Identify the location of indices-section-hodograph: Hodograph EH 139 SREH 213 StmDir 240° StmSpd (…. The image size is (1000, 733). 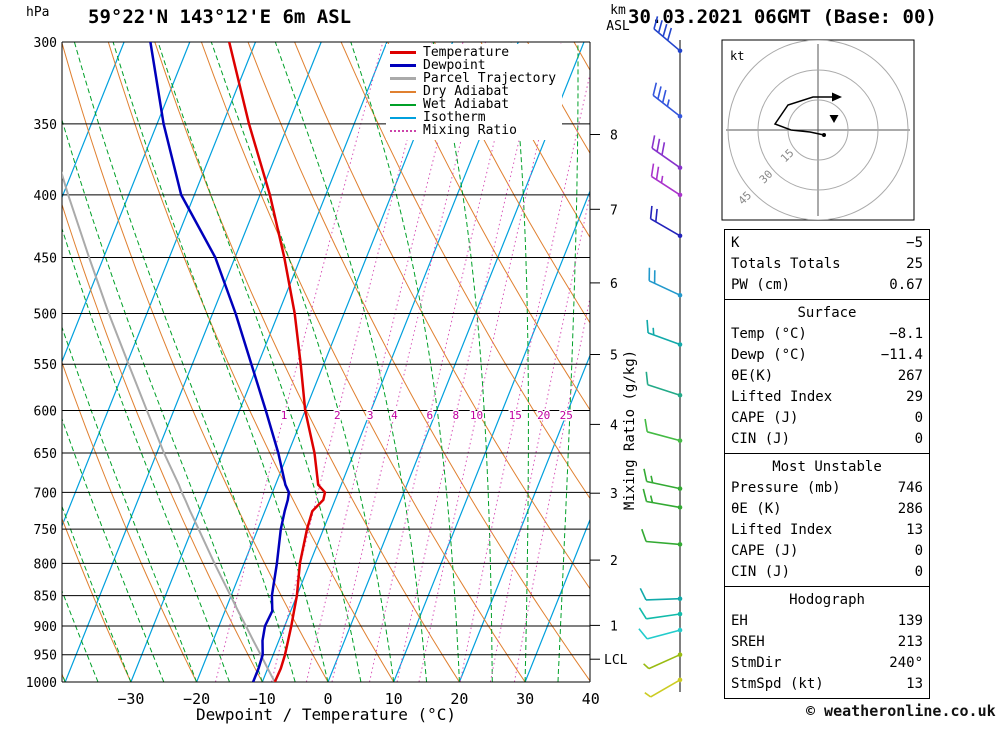
(827, 642).